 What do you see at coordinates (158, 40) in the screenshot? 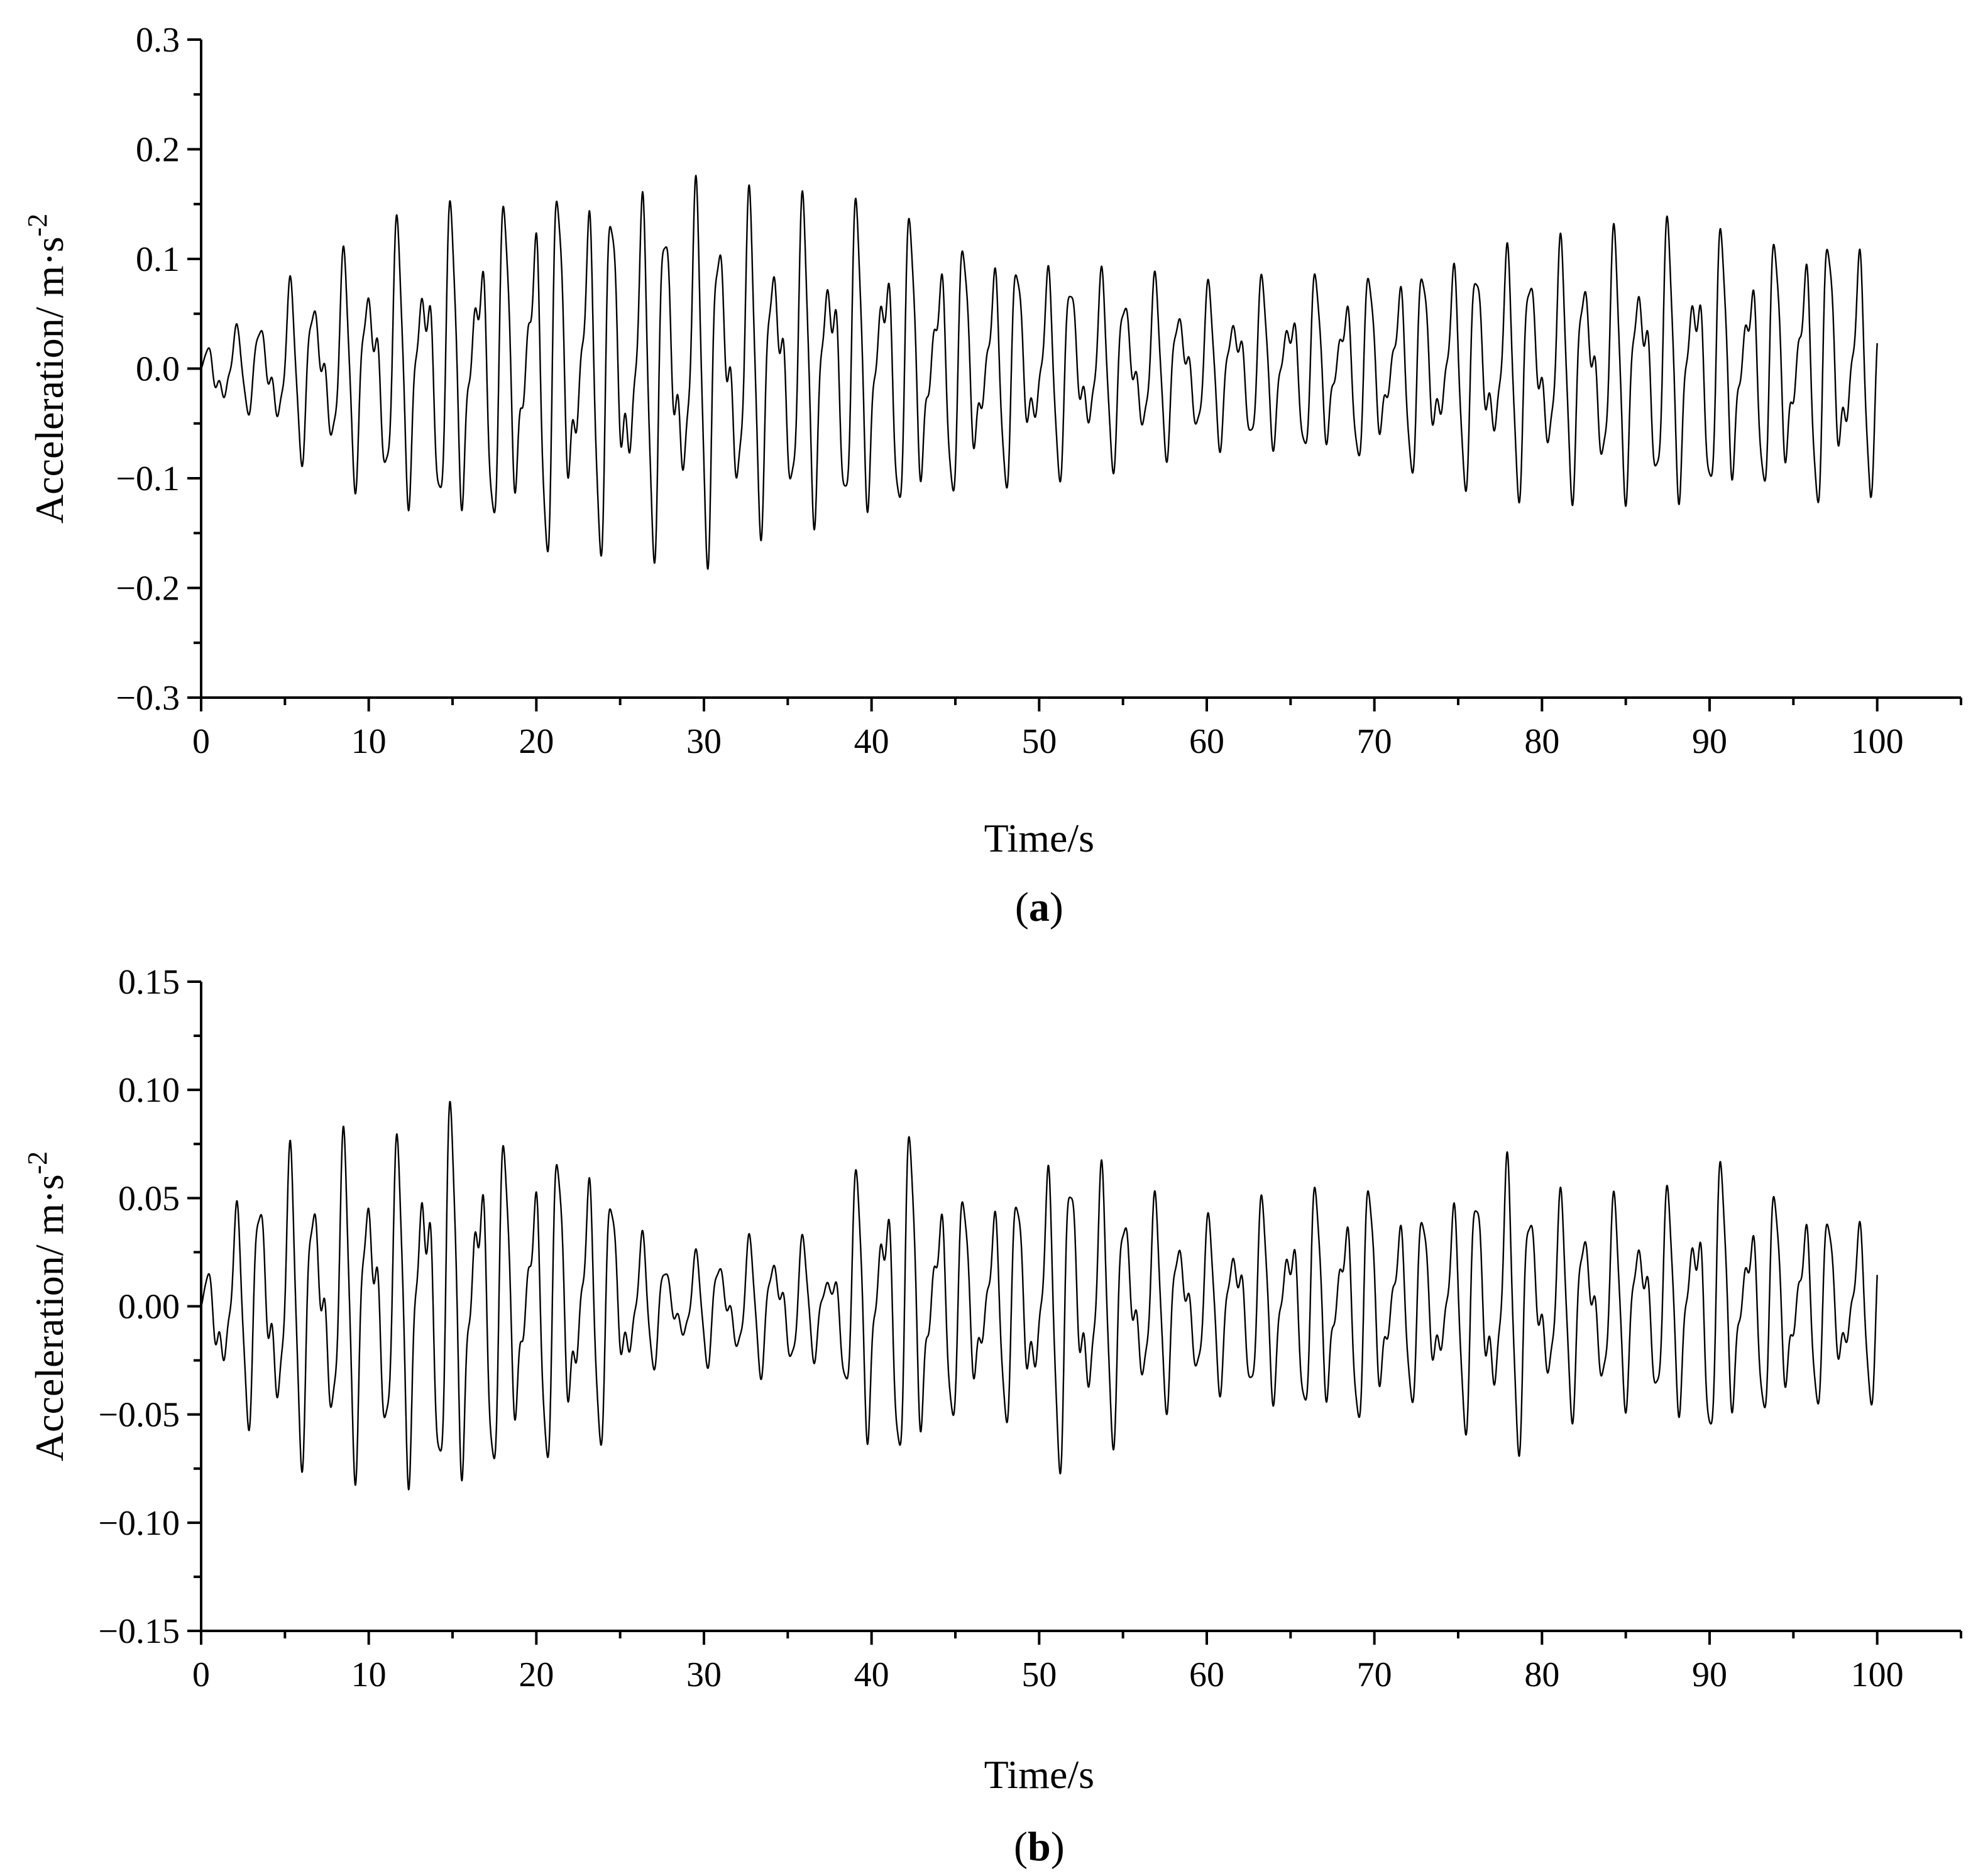
I see `y-tick-label: 0.3` at bounding box center [158, 40].